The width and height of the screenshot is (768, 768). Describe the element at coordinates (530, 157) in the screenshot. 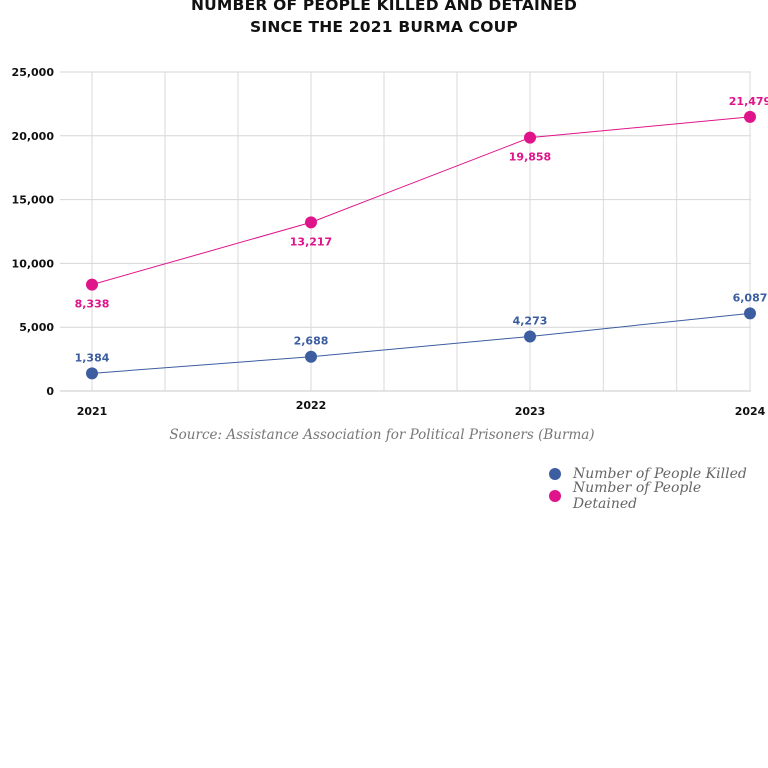

I see `data-label-detained-2023: 19,858` at that location.